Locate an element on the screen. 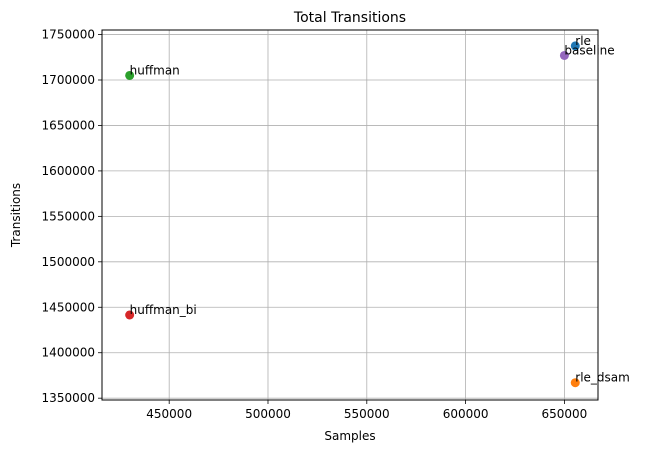 The width and height of the screenshot is (647, 458). point-label-rle: rle is located at coordinates (583, 41).